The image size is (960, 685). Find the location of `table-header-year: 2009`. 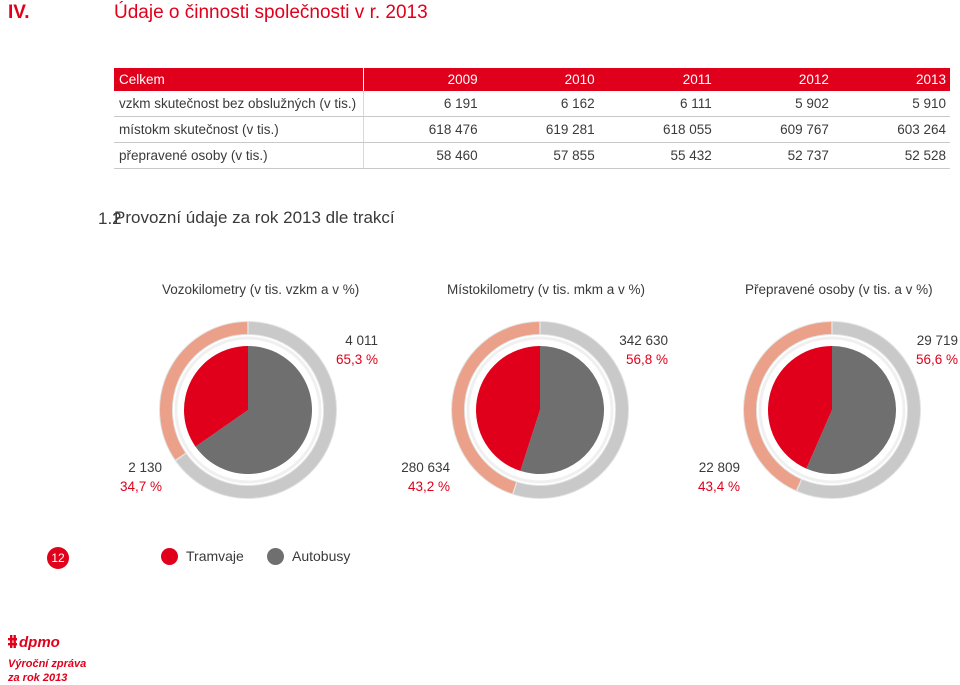

table-header-year: 2009 is located at coordinates (422, 79).